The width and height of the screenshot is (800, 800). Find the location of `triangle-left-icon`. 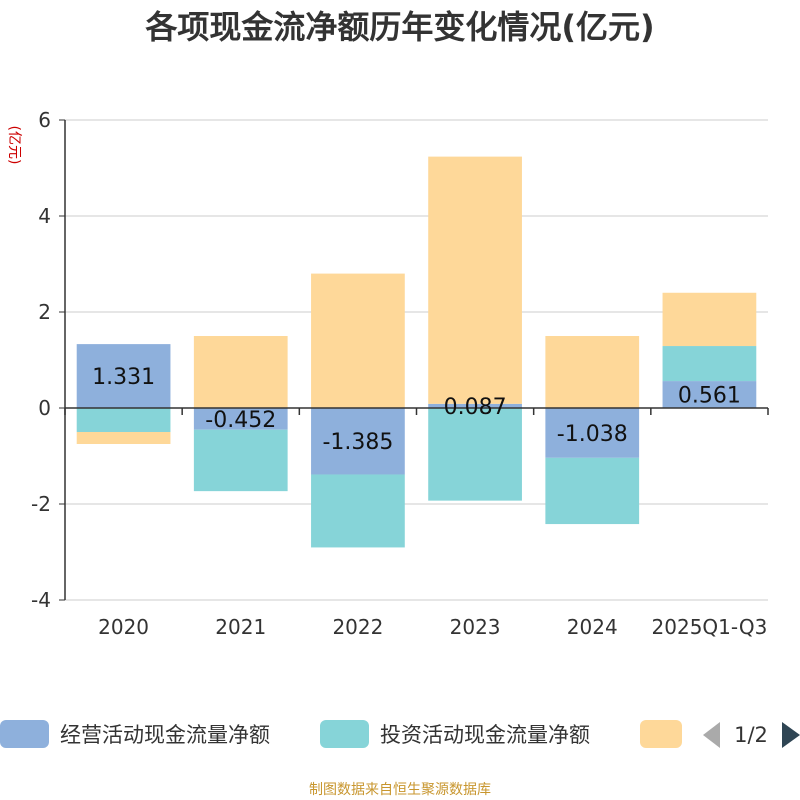

triangle-left-icon is located at coordinates (711, 735).